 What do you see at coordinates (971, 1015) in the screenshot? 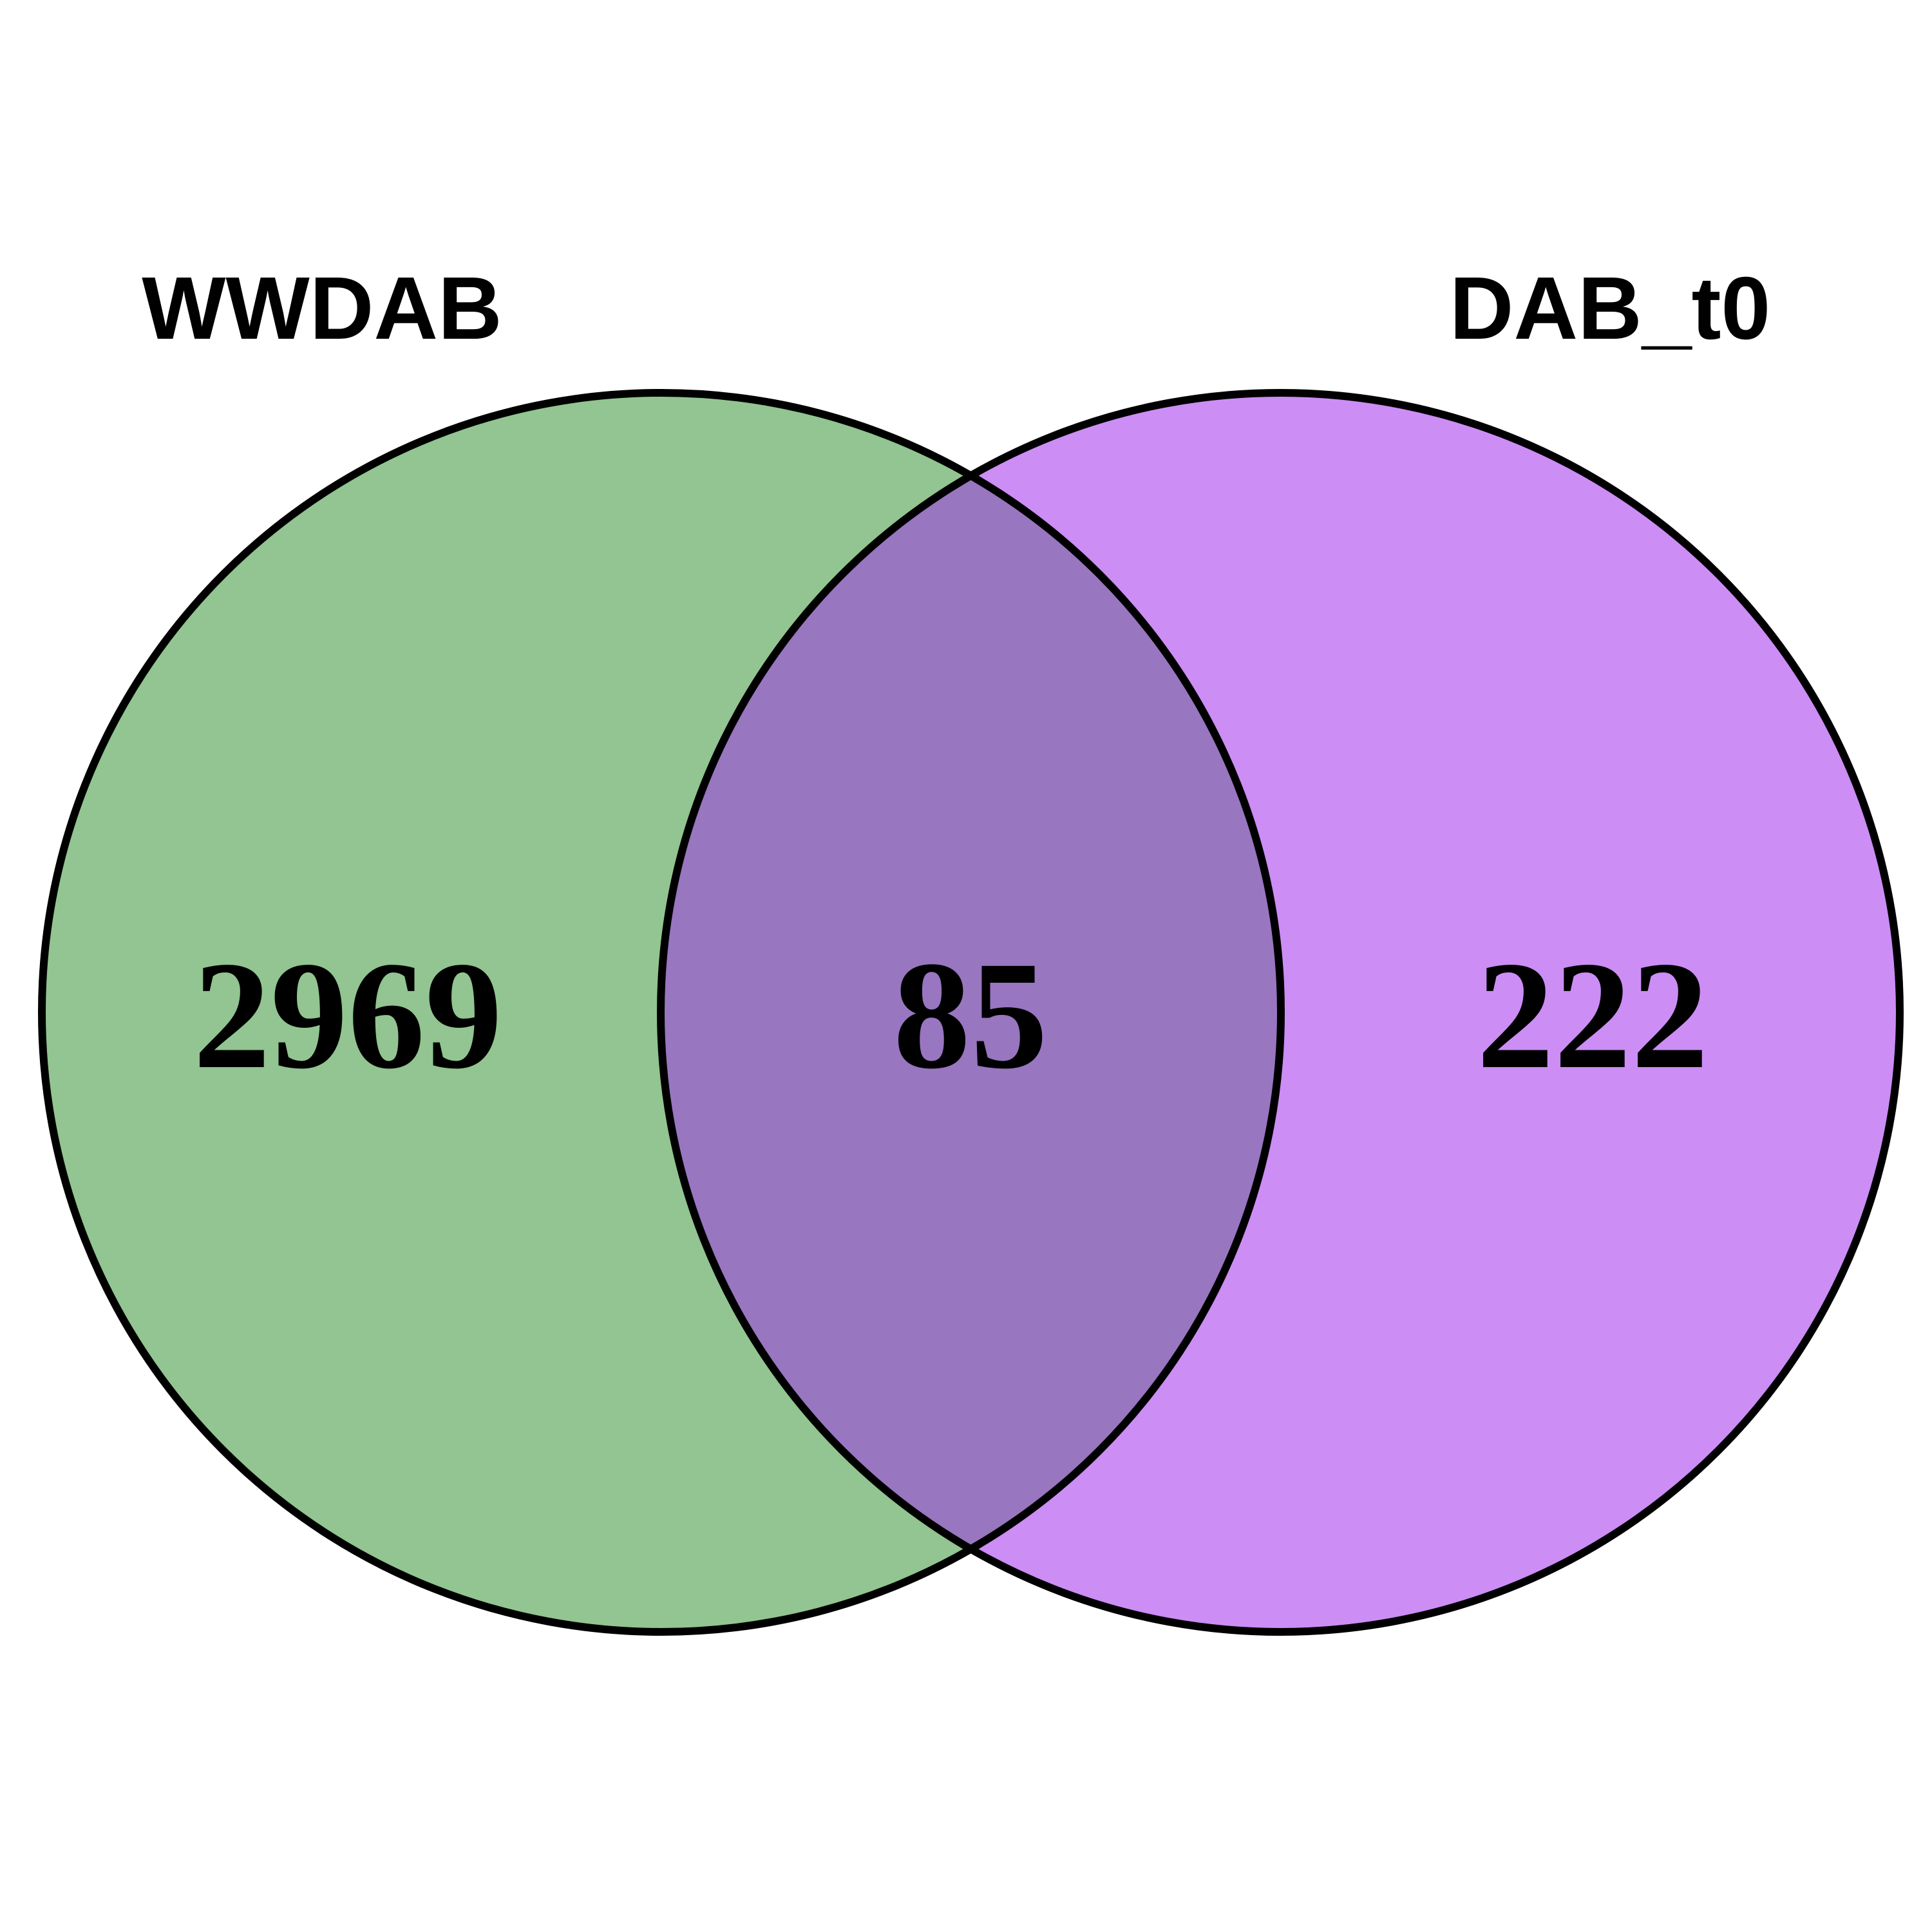
I see `count-intersection: 85` at bounding box center [971, 1015].